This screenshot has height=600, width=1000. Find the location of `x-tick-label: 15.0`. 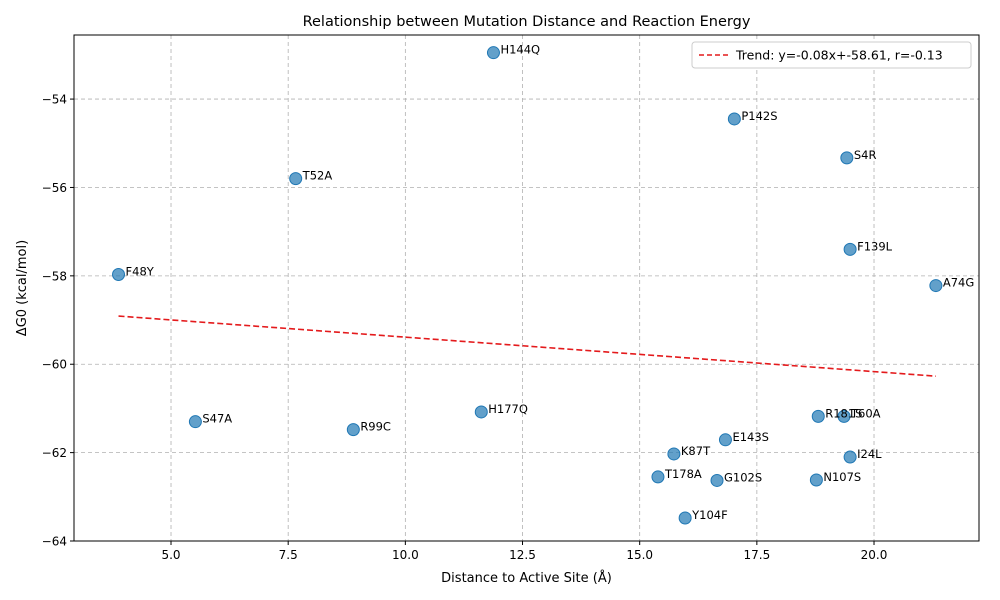

x-tick-label: 15.0 is located at coordinates (639, 555).